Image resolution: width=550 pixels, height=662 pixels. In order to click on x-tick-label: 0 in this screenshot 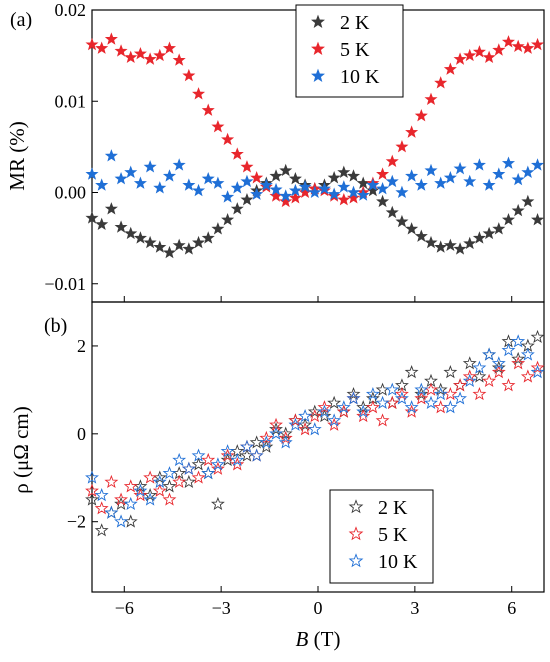, I will do `click(318, 608)`.